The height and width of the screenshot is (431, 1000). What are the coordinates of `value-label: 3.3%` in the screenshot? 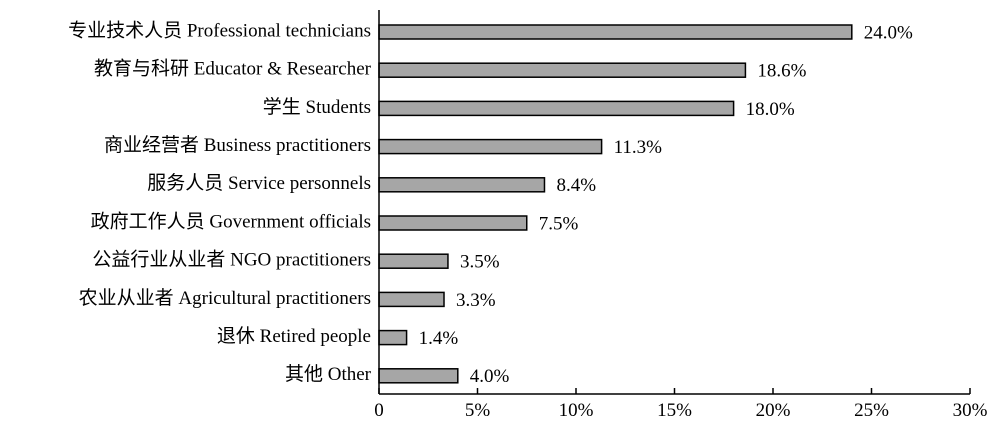 It's located at (476, 300).